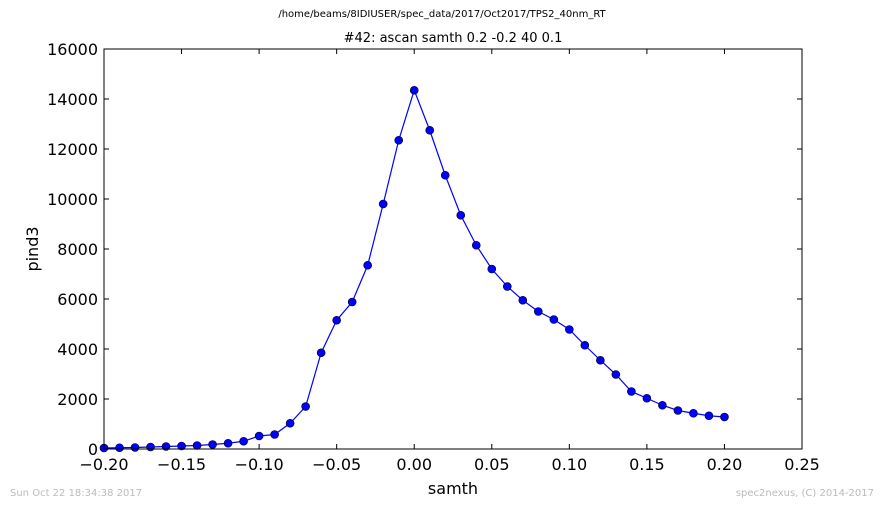 The height and width of the screenshot is (509, 884). What do you see at coordinates (103, 464) in the screenshot?
I see `x-tick-label: −0.20` at bounding box center [103, 464].